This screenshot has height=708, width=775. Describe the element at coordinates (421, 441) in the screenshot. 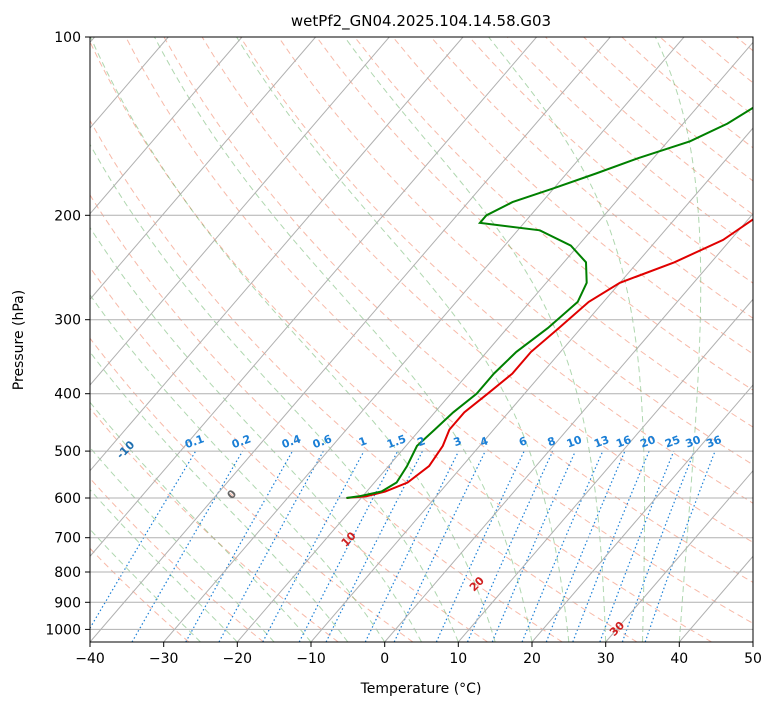

I see `mixing-ratio-label: 2` at that location.